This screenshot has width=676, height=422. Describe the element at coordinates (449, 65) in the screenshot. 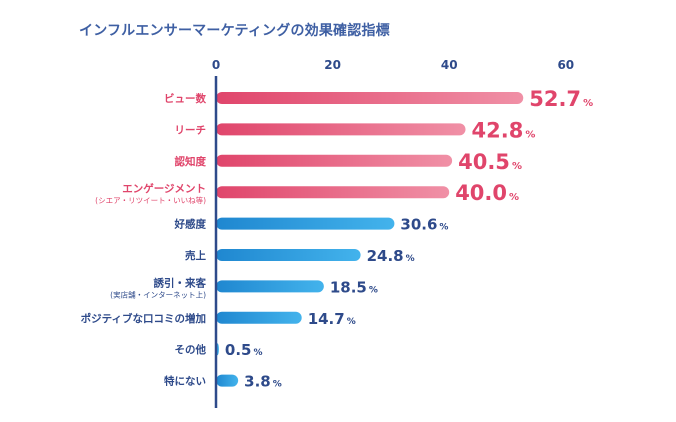

I see `x-tick-label: 40` at that location.